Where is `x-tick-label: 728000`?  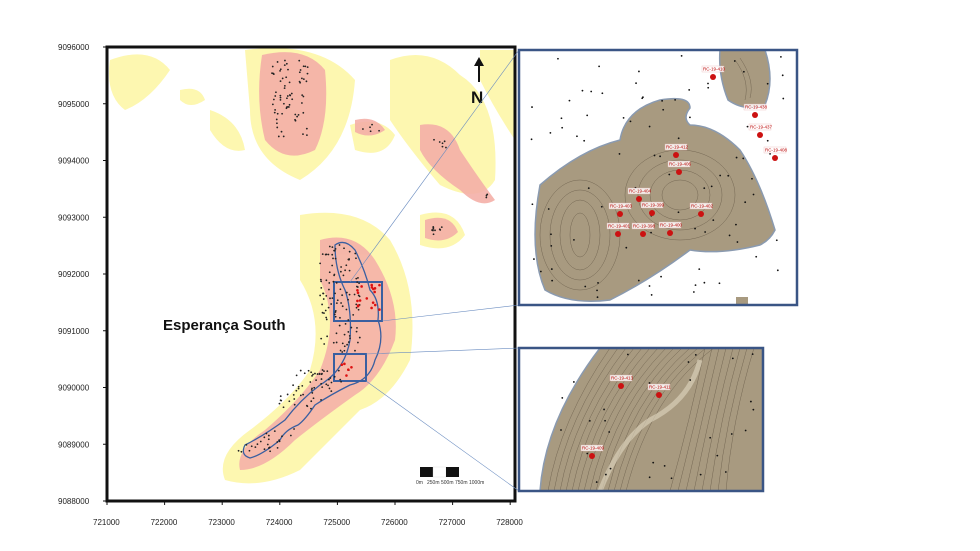 x-tick-label: 728000 is located at coordinates (509, 522).